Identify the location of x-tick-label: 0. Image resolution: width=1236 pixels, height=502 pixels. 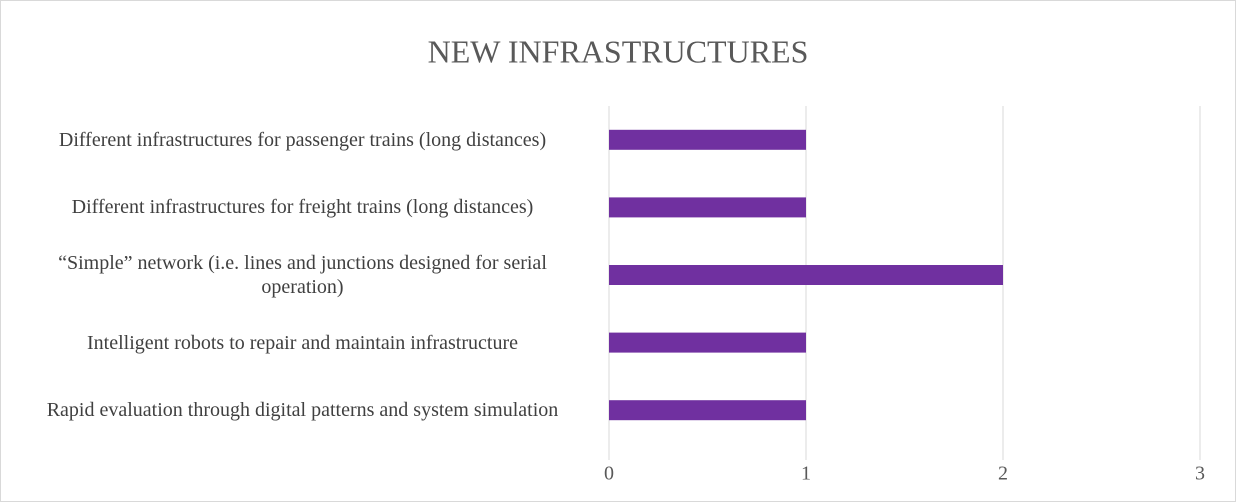
(609, 474).